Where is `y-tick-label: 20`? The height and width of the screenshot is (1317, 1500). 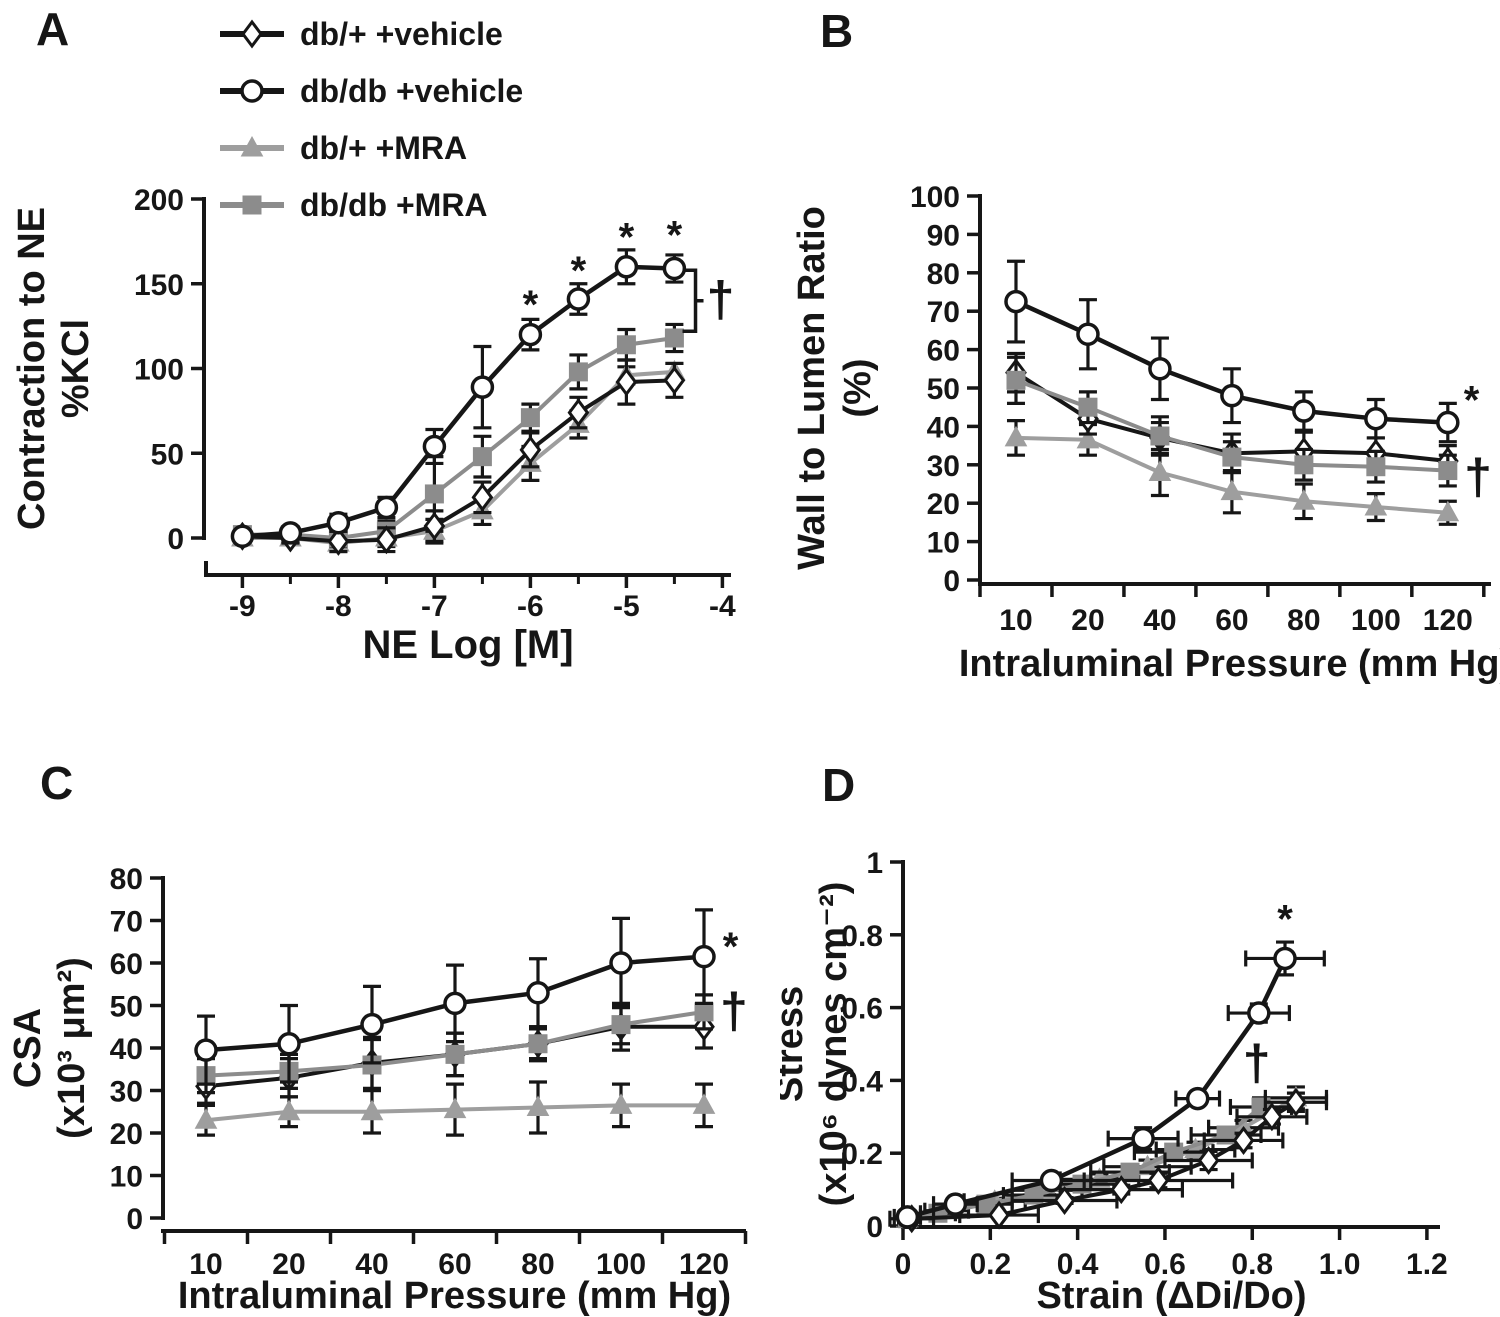
y-tick-label: 20 is located at coordinates (943, 504).